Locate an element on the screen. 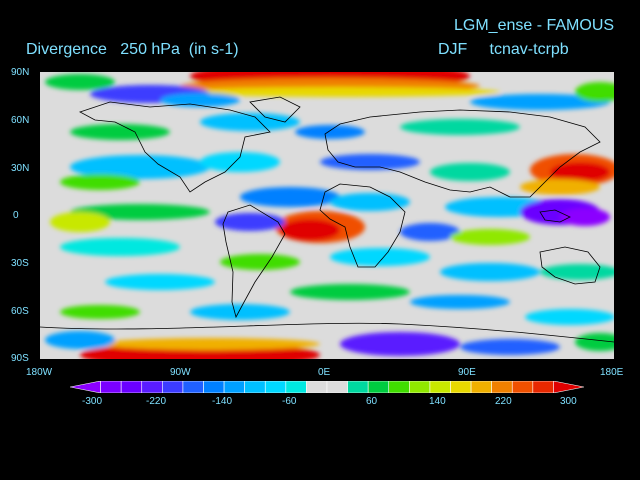 The image size is (640, 480). south-america-coast is located at coordinates (254, 261).